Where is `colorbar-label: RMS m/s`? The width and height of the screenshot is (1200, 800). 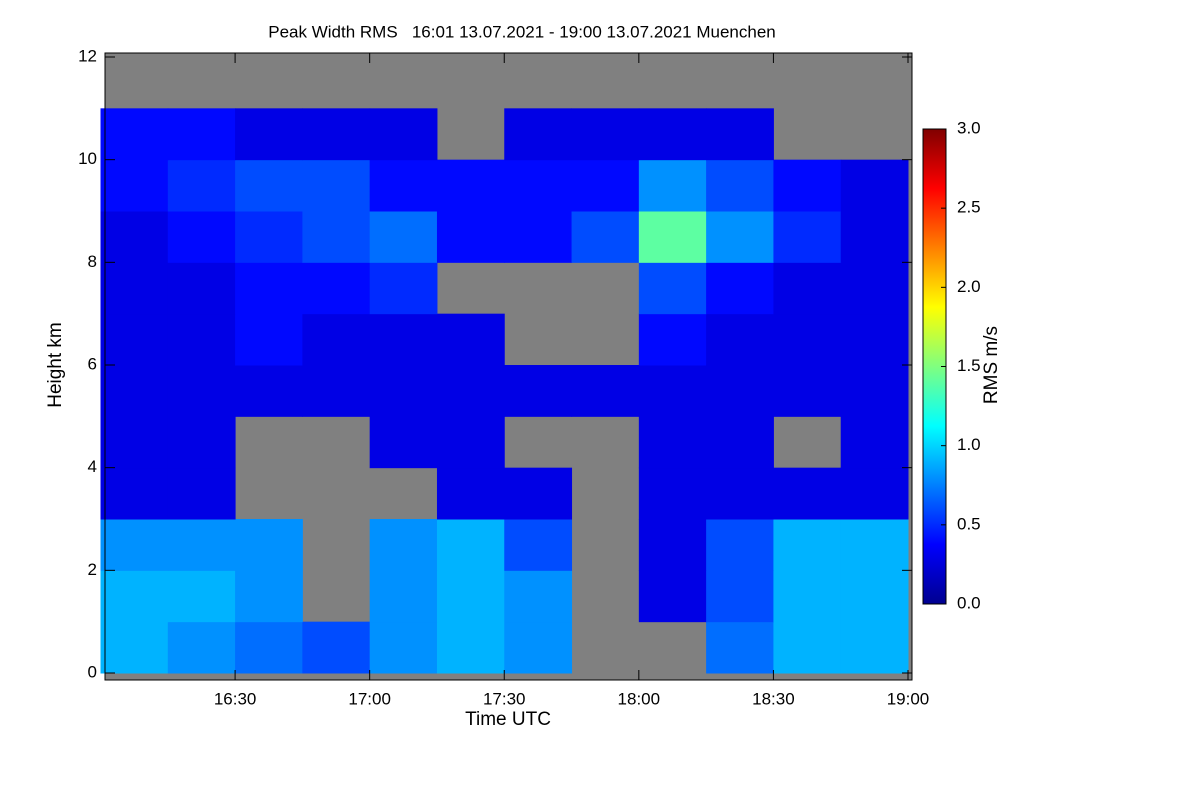
colorbar-label: RMS m/s is located at coordinates (991, 365).